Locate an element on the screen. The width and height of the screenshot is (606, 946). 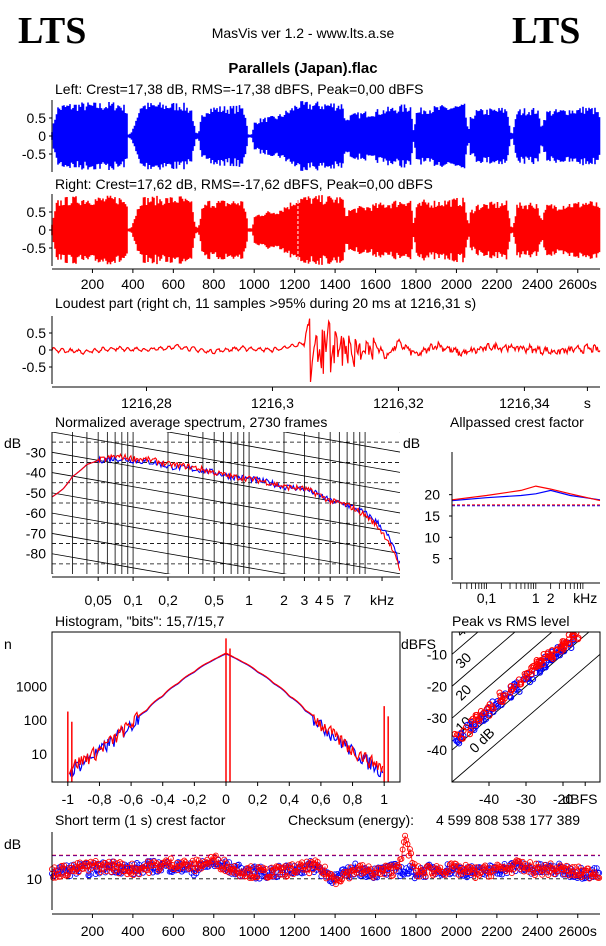
short-term-crest-title: Short term (1 s) crest factor is located at coordinates (140, 820).